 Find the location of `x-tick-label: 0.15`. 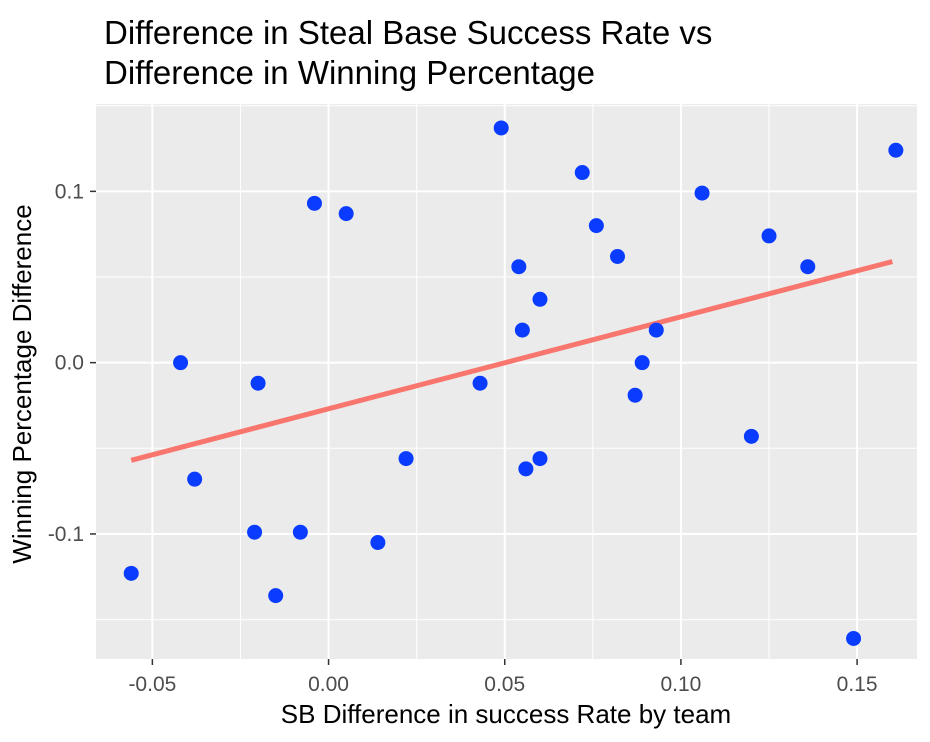

x-tick-label: 0.15 is located at coordinates (857, 684).